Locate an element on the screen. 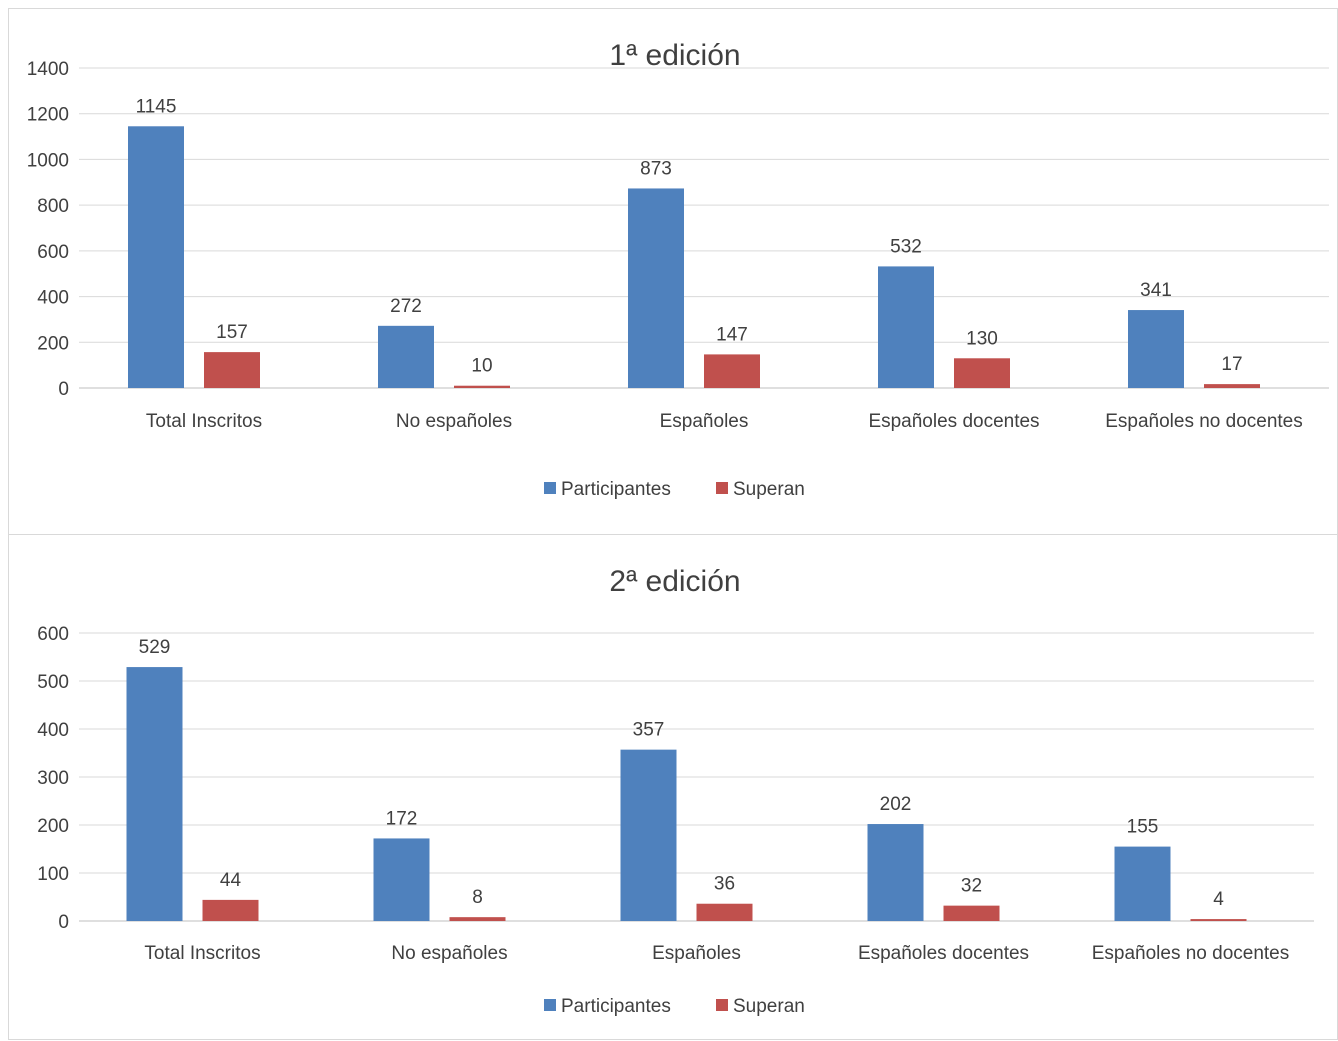  data-label: 873 is located at coordinates (656, 168).